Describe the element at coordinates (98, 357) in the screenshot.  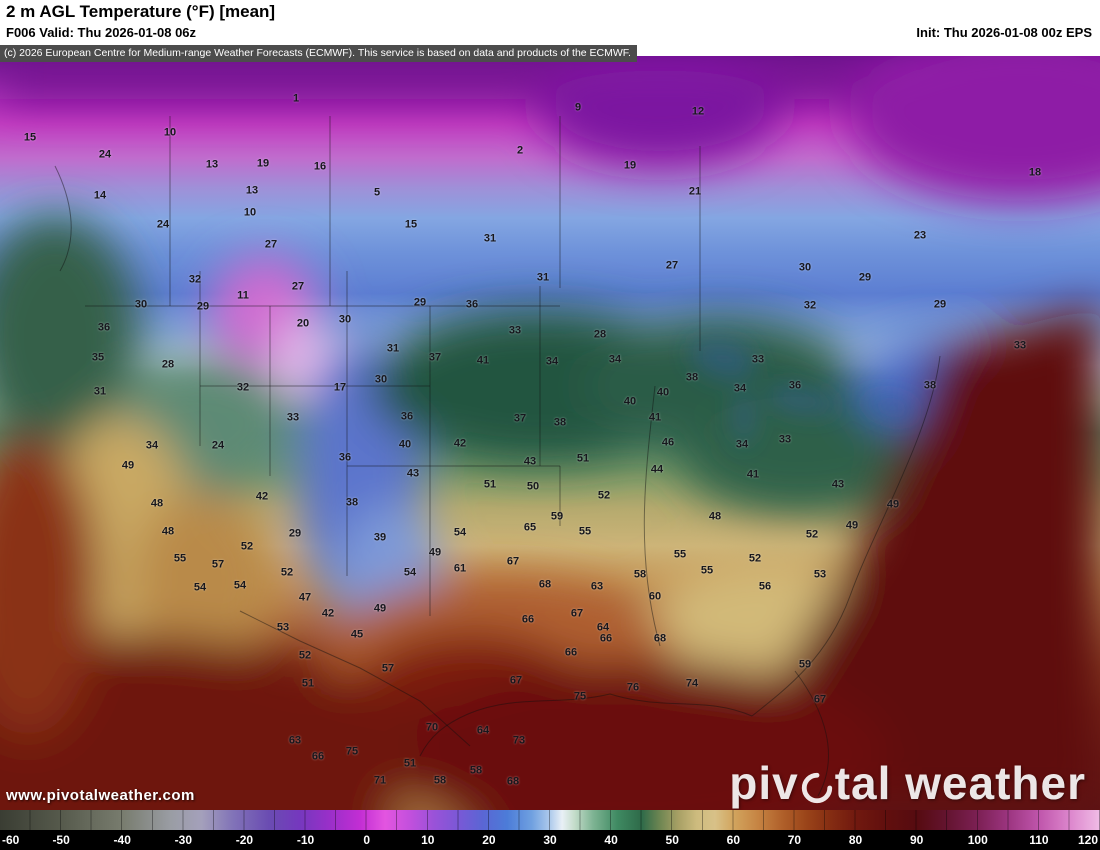
I see `temp-label: 35` at that location.